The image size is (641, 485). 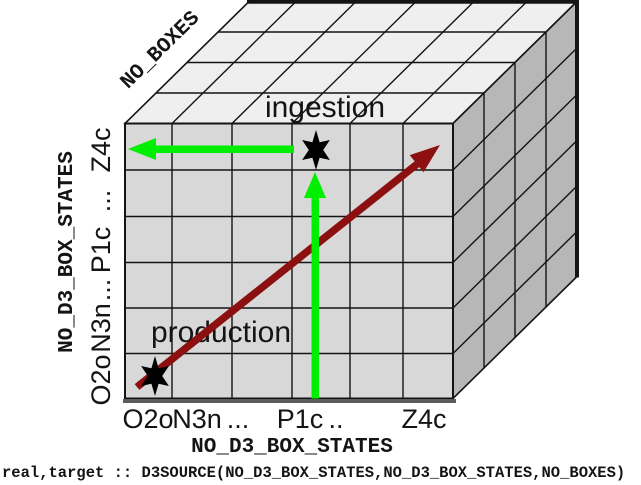 What do you see at coordinates (197, 419) in the screenshot?
I see `x-tick-n3n: N3n` at bounding box center [197, 419].